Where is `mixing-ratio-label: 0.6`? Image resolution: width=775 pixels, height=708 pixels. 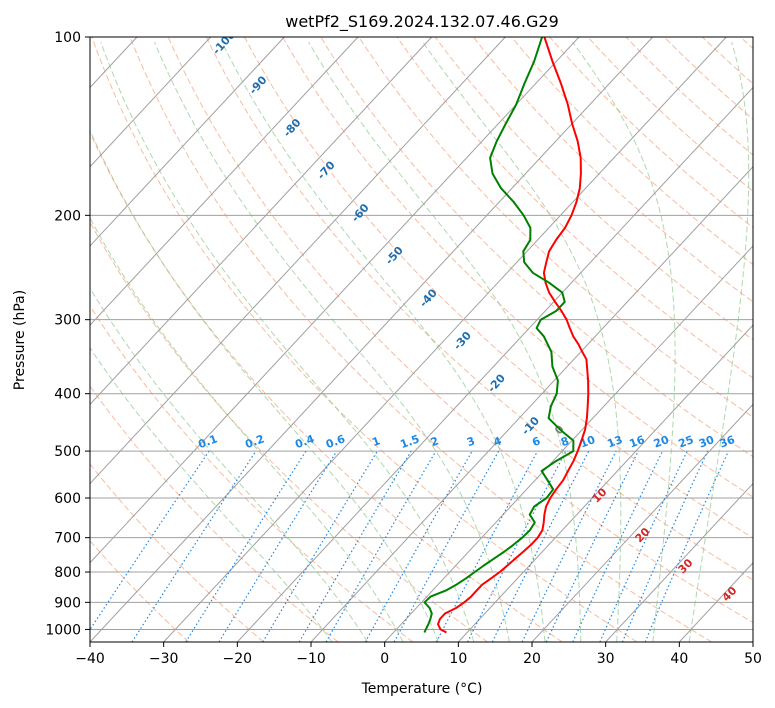 mixing-ratio-label: 0.6 is located at coordinates (335, 441).